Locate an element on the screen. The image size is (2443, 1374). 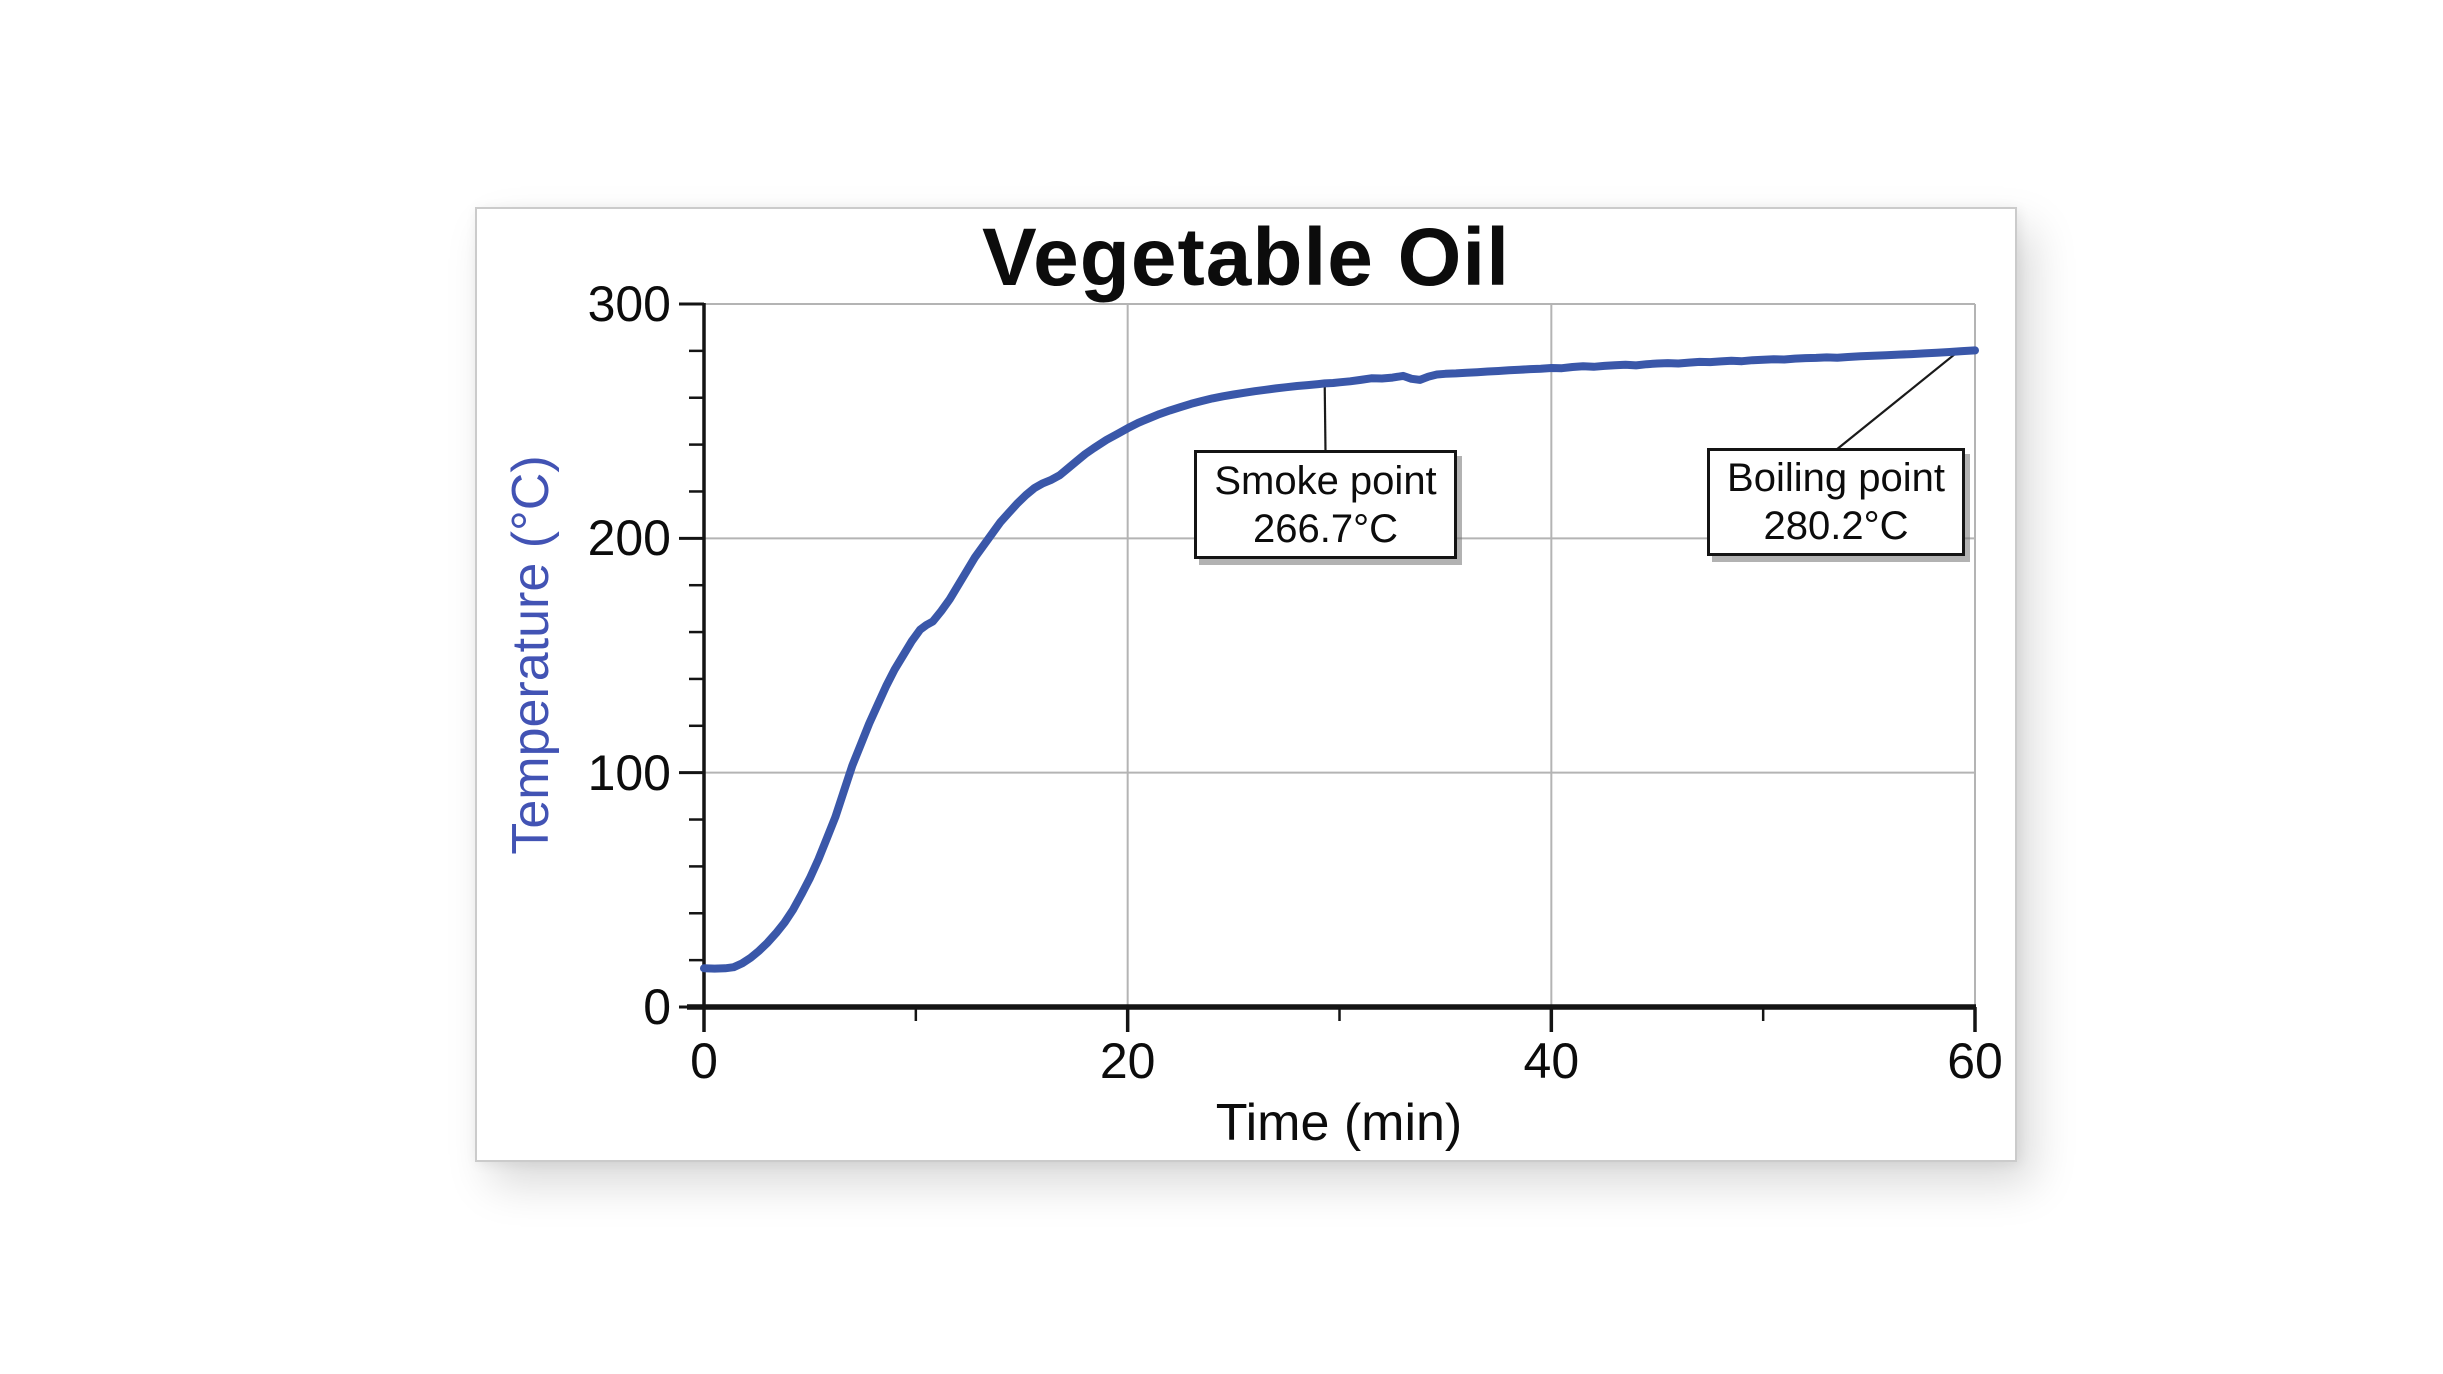
x-axis-title: Time (min) is located at coordinates (1339, 1123).